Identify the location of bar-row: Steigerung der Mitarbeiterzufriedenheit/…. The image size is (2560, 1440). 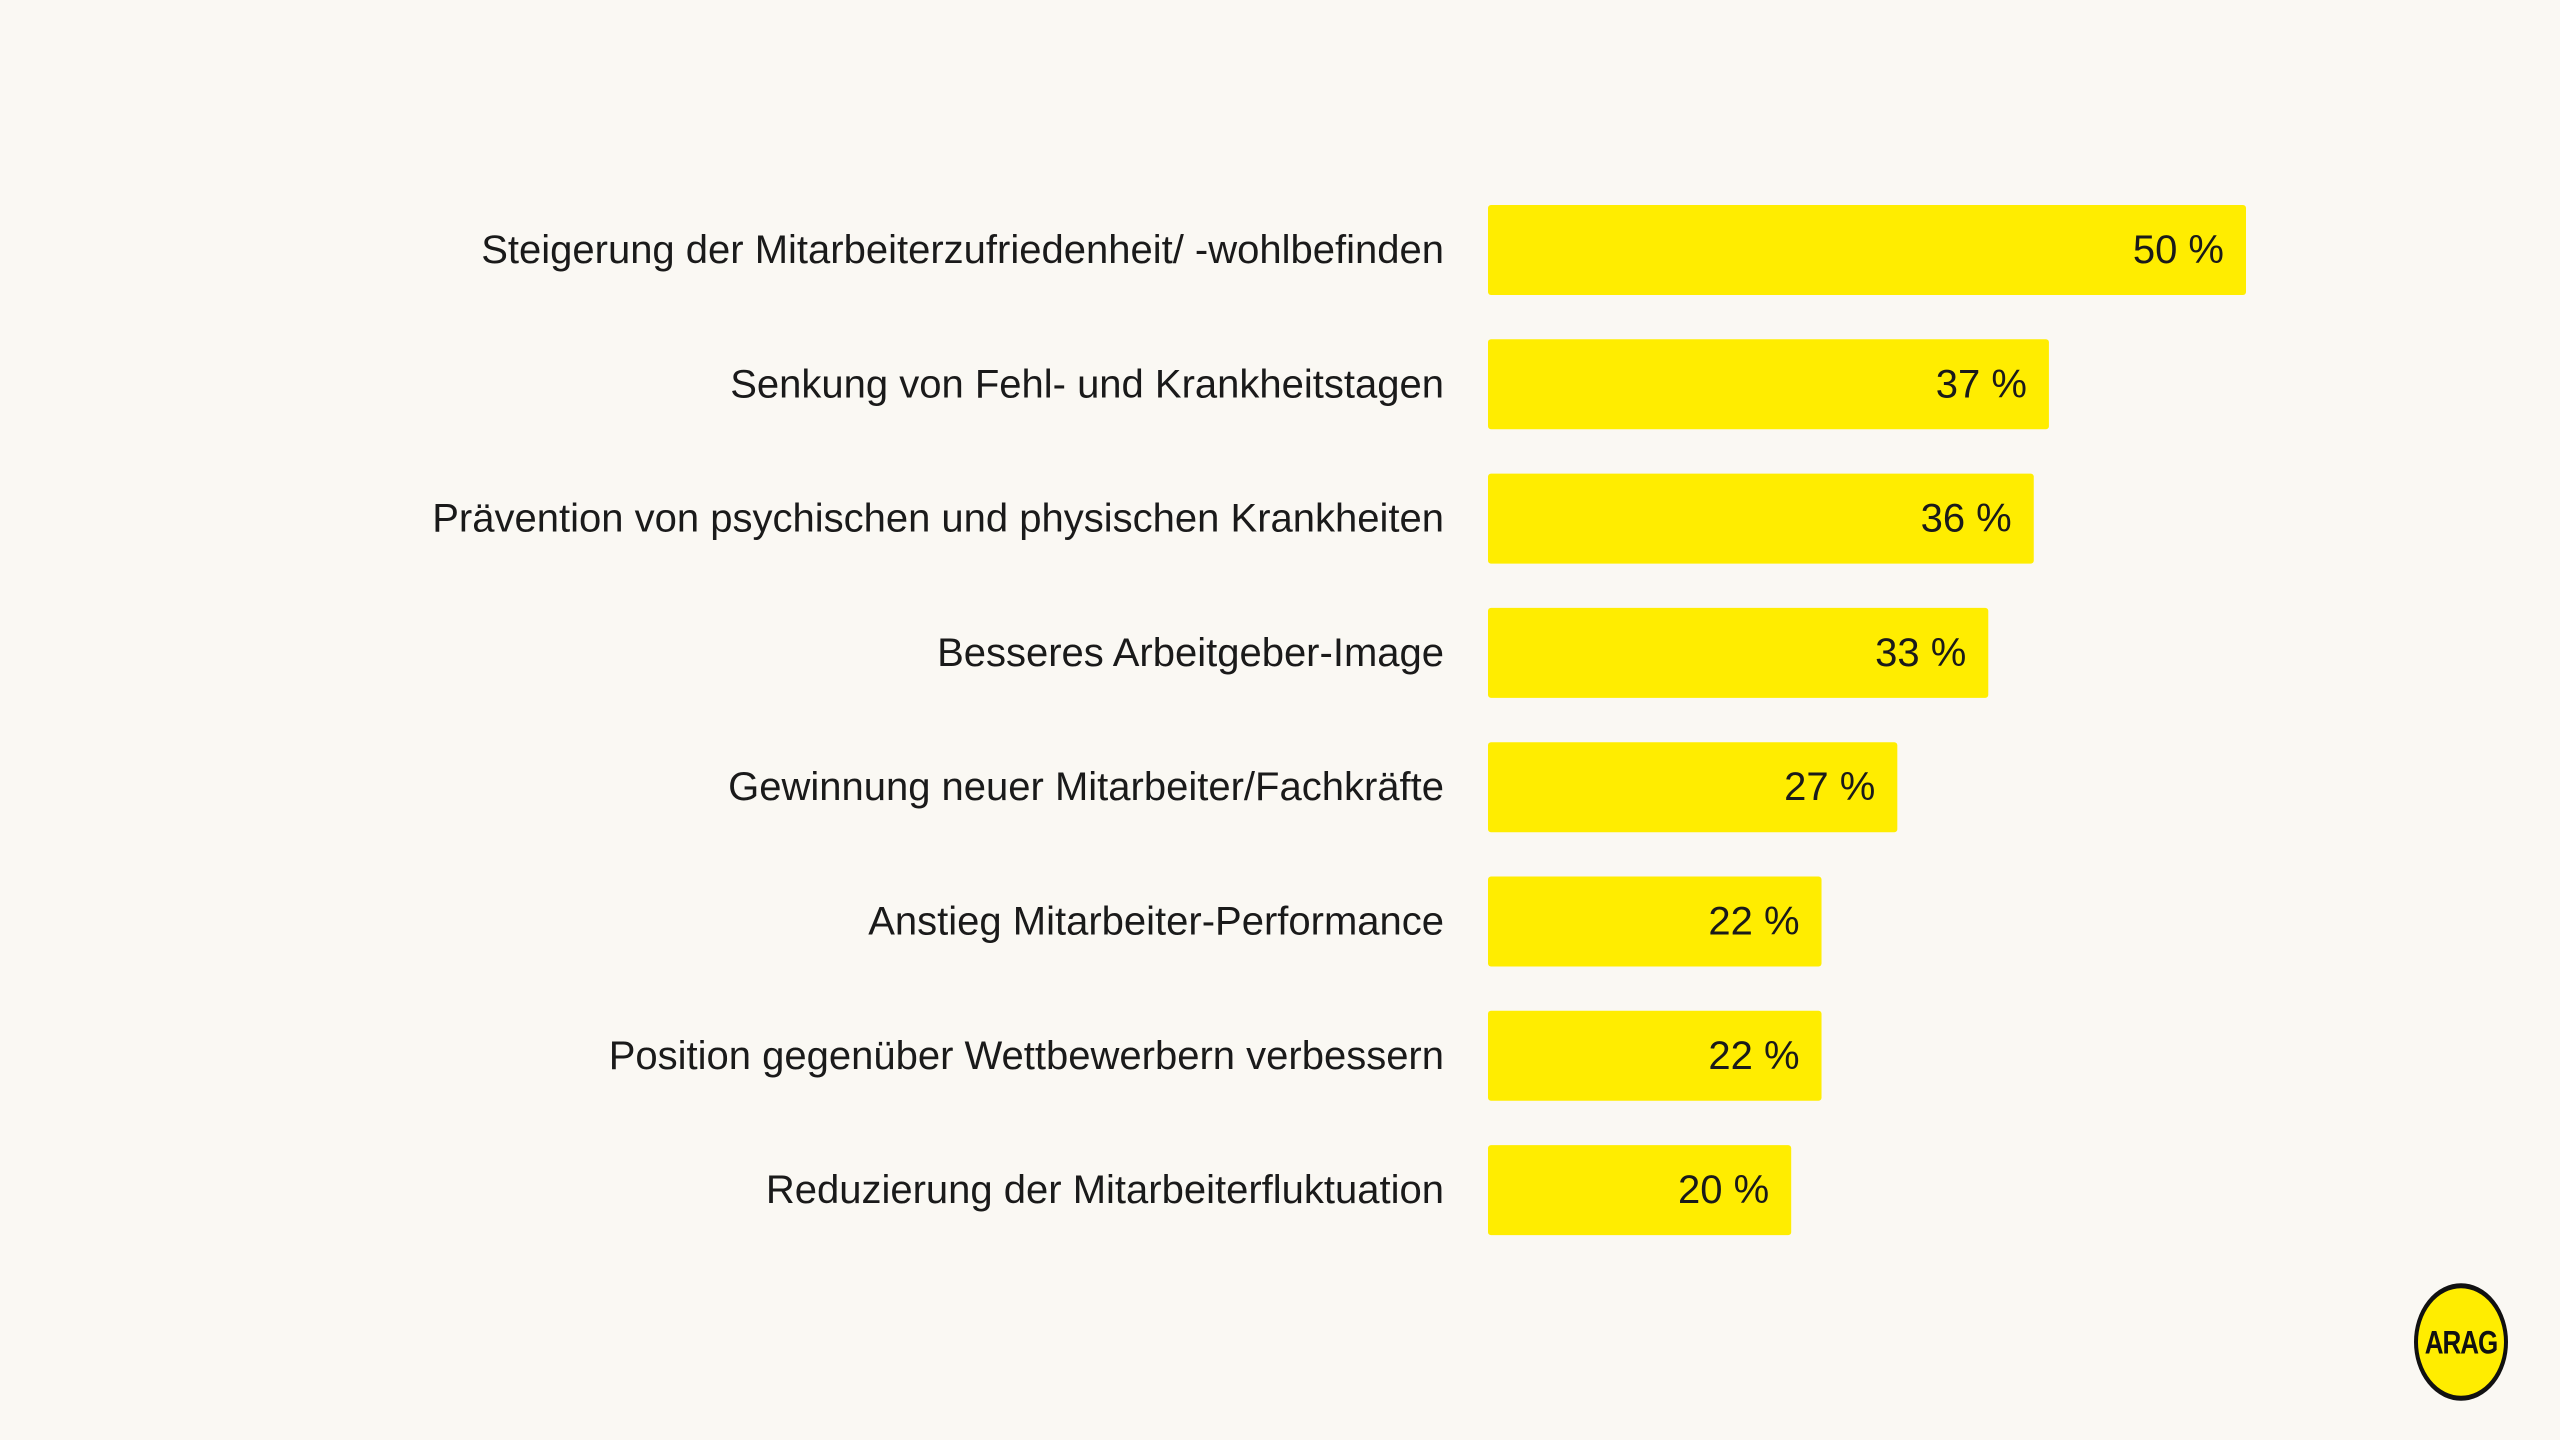
(1363, 250).